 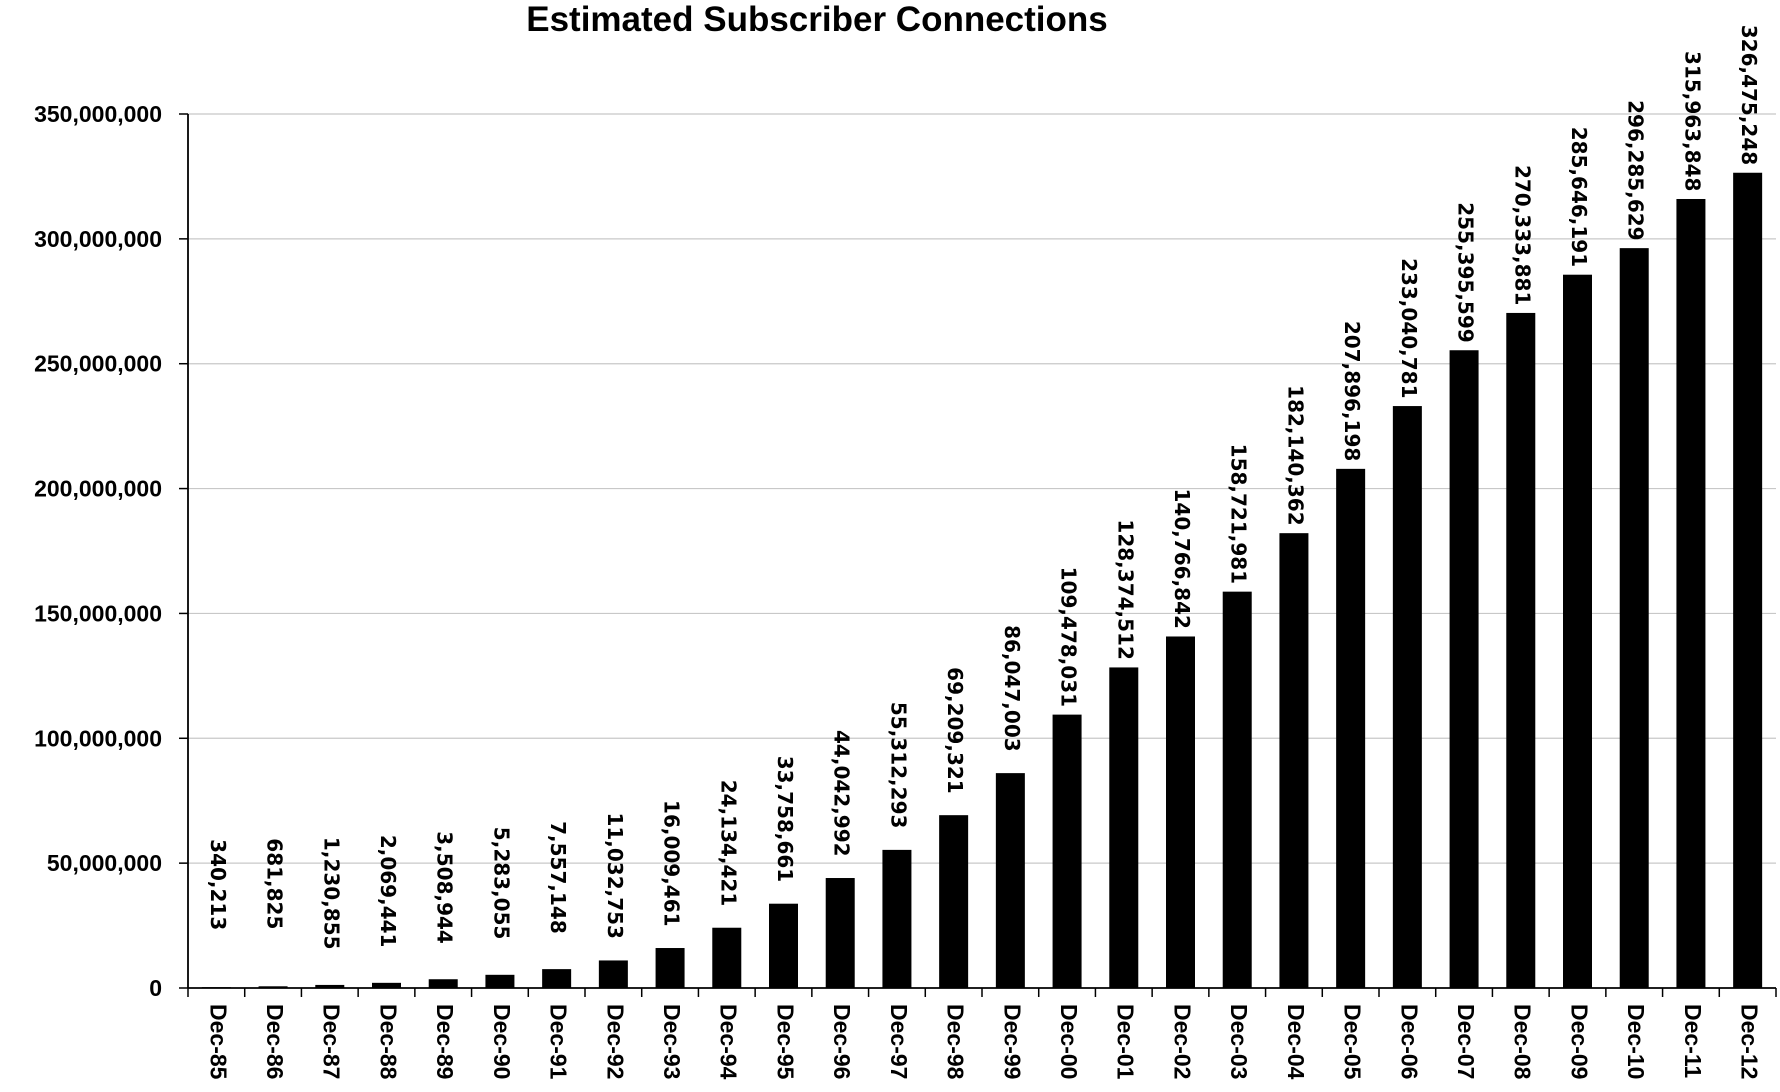 What do you see at coordinates (1239, 1041) in the screenshot?
I see `x-tick-label: Dec-03` at bounding box center [1239, 1041].